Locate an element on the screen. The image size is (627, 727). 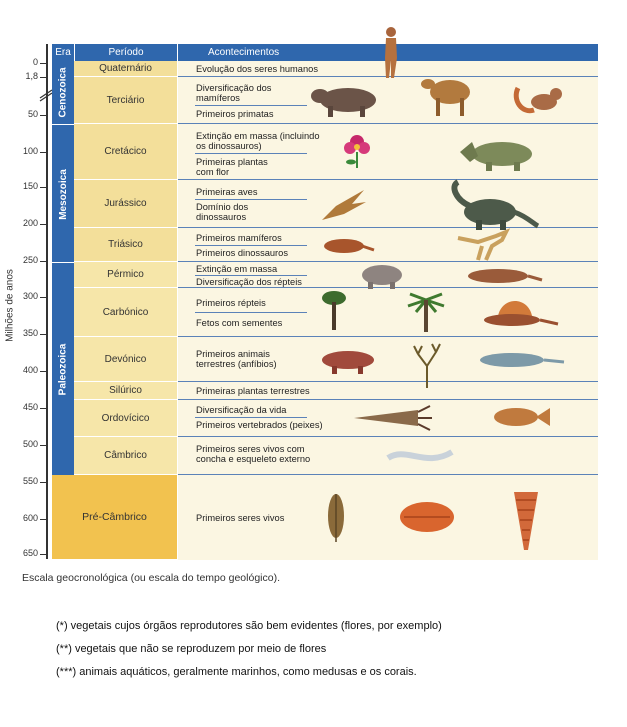
era-paleozoic: Paleozoica is located at coordinates (63, 369).